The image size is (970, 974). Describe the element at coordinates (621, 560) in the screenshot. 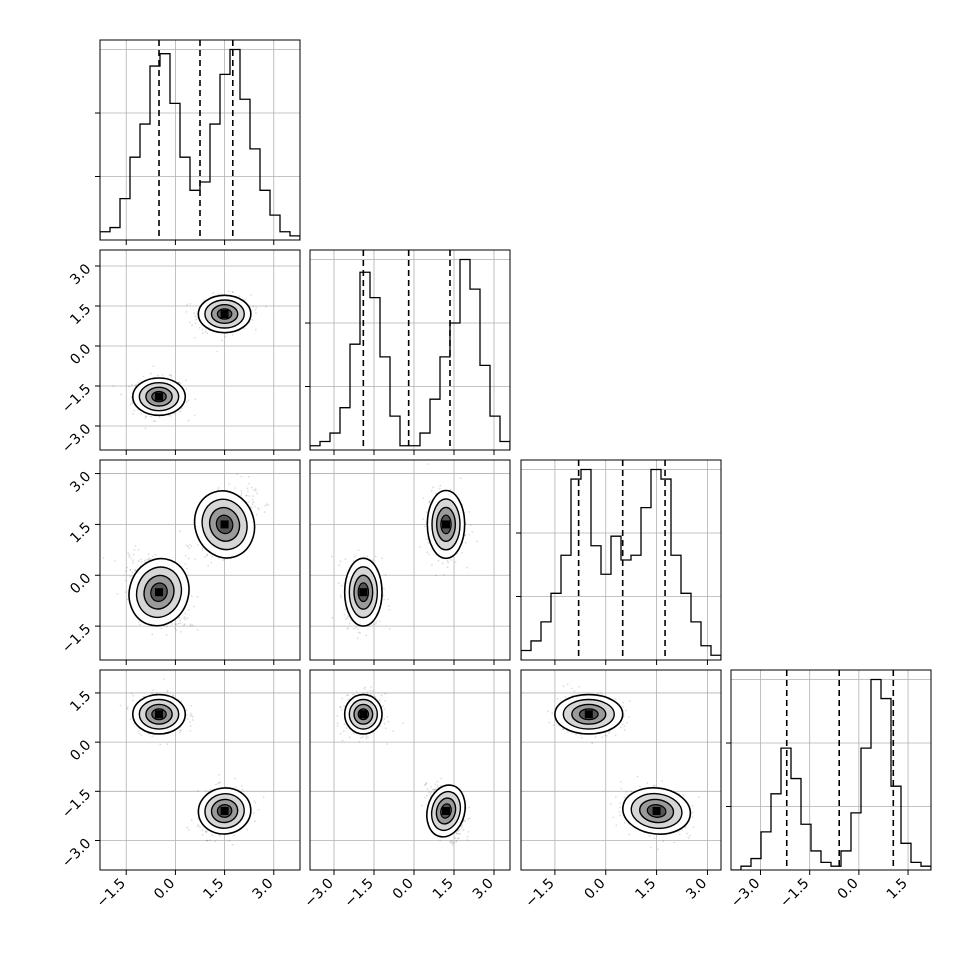

I see `gridlines` at that location.